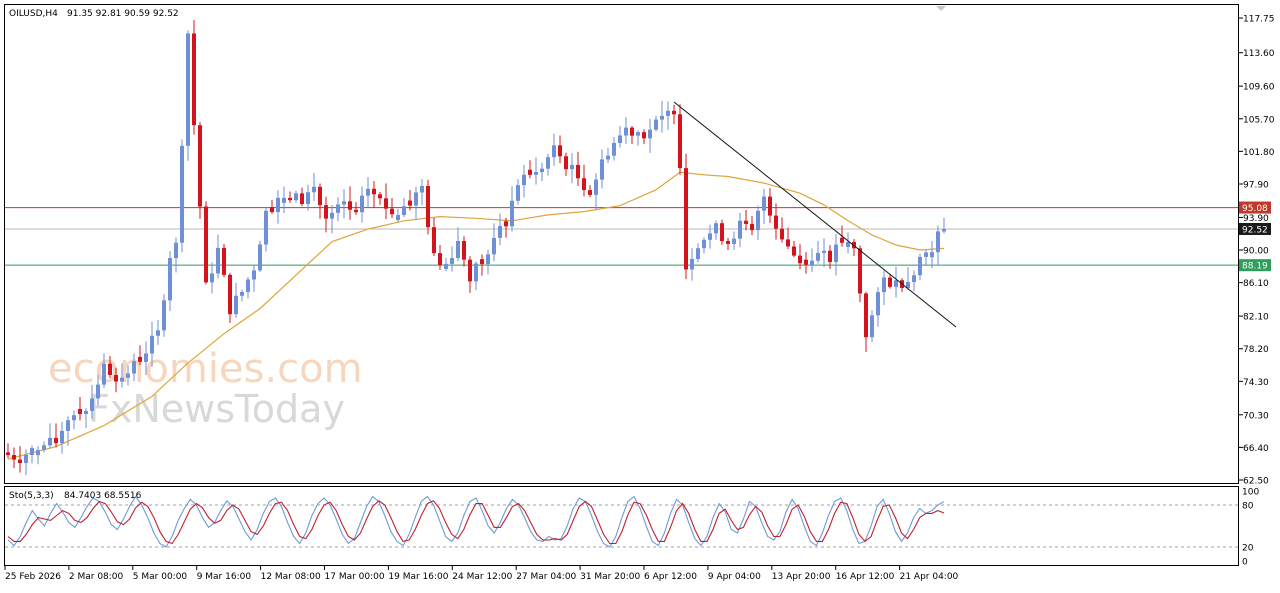 The width and height of the screenshot is (1280, 593). What do you see at coordinates (734, 577) in the screenshot?
I see `time-tick-label: 9 Apr 04:00` at bounding box center [734, 577].